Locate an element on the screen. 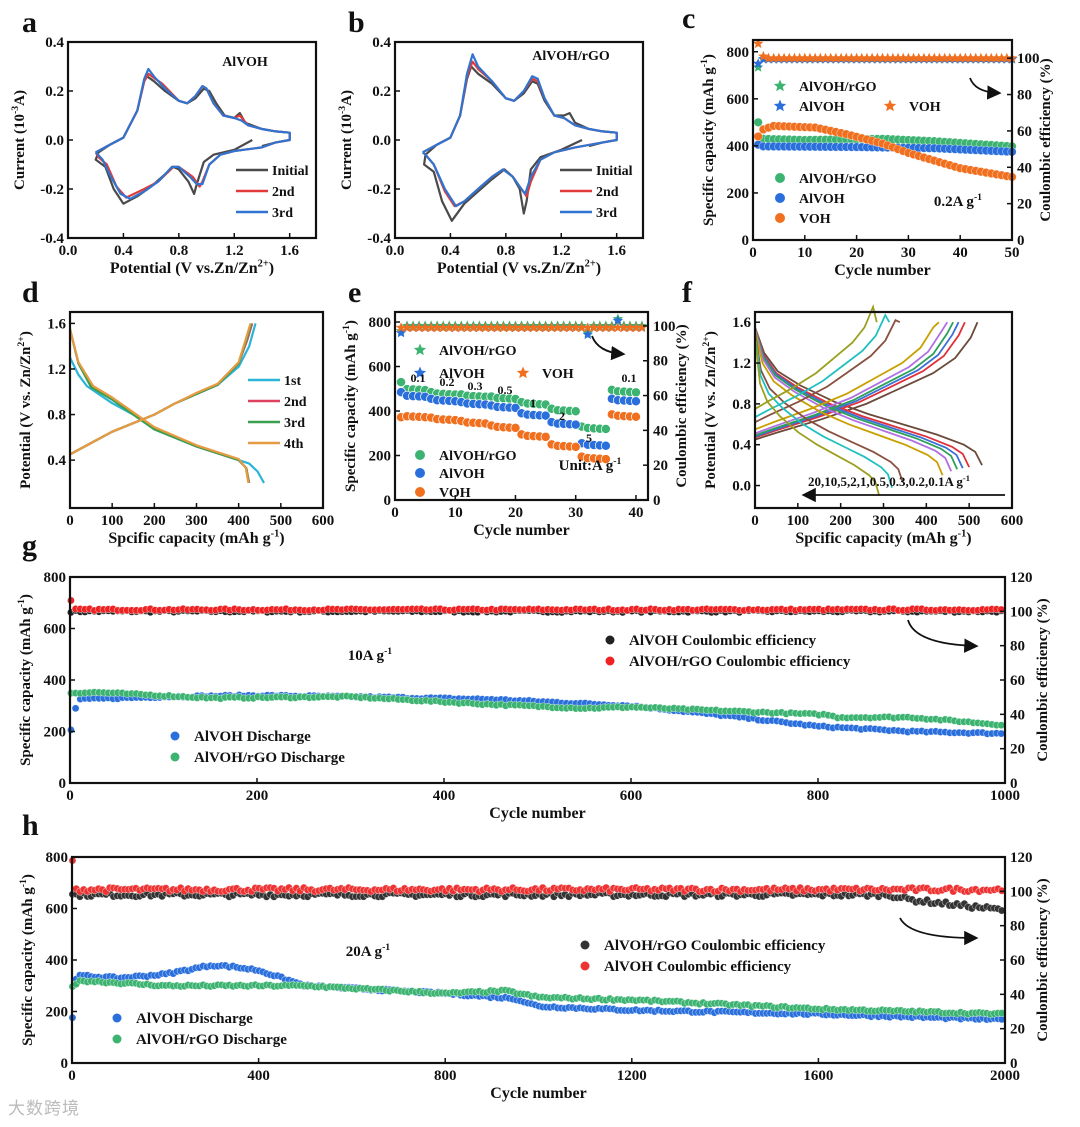 Image resolution: width=1080 pixels, height=1127 pixels. legend-label: 2nd is located at coordinates (283, 192).